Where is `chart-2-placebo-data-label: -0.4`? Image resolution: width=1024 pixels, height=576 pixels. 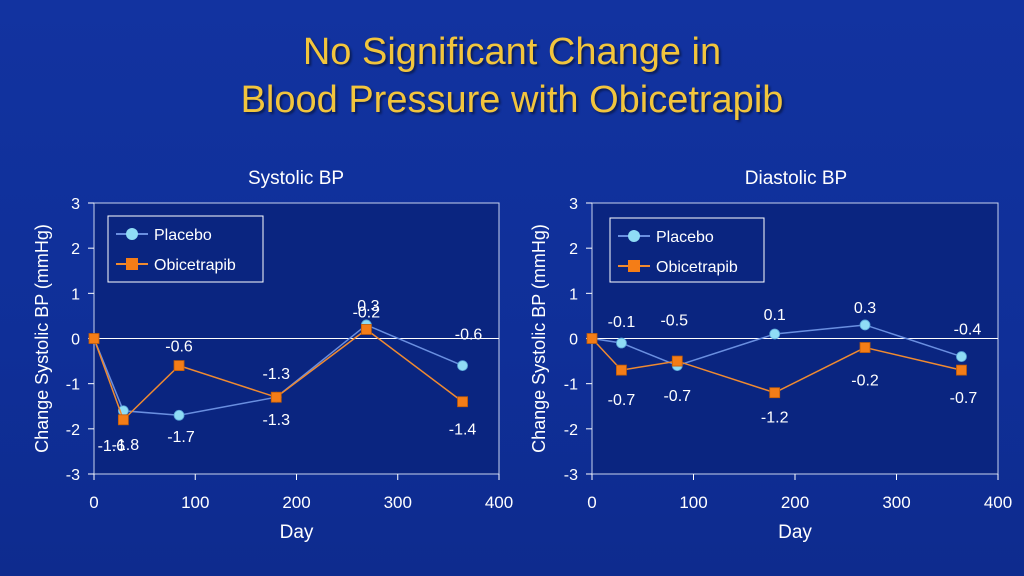 chart-2-placebo-data-label: -0.4 is located at coordinates (968, 330).